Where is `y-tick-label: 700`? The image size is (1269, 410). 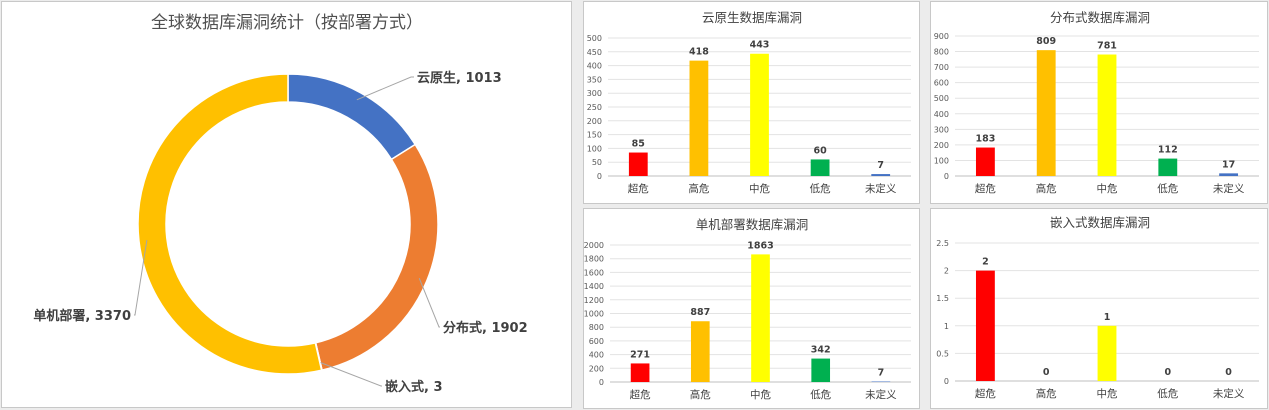 y-tick-label: 700 is located at coordinates (941, 67).